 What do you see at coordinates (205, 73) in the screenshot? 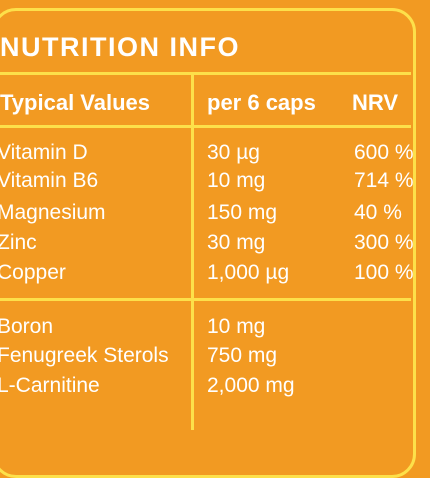
I see `divider-under-title` at bounding box center [205, 73].